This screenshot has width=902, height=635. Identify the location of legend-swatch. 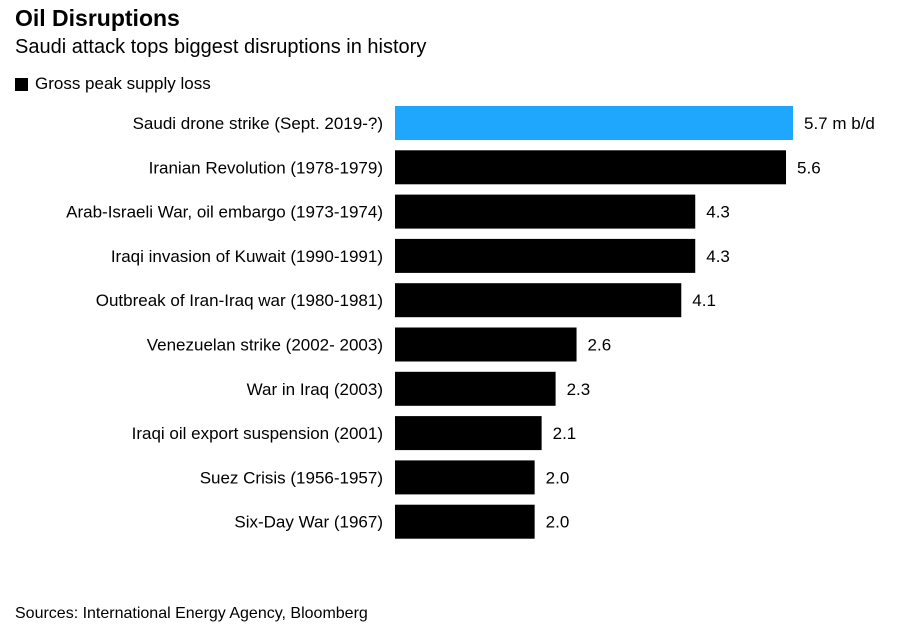
(21, 84).